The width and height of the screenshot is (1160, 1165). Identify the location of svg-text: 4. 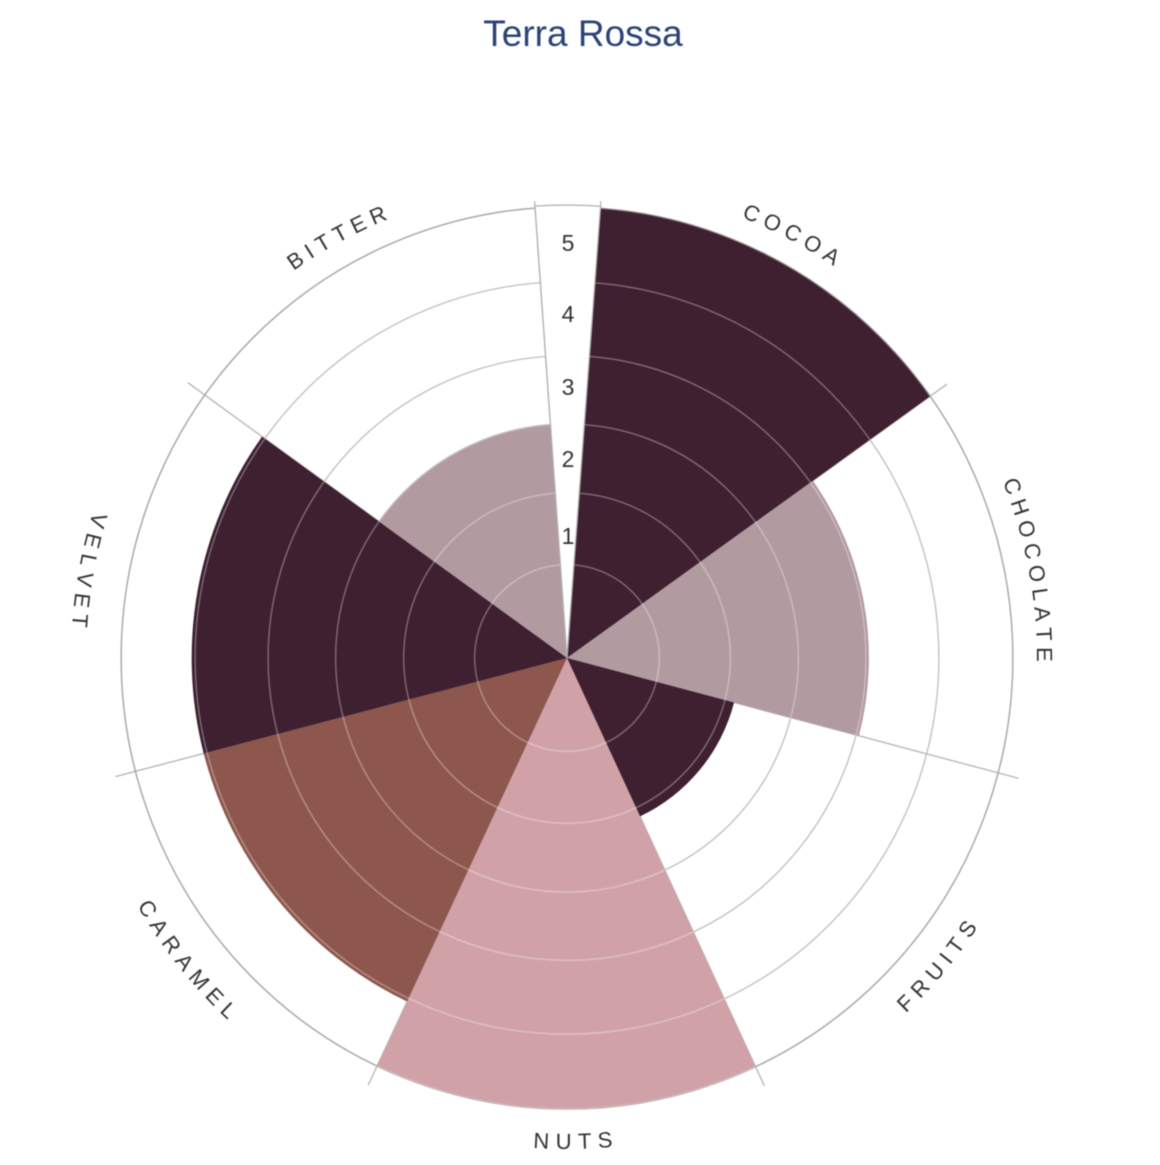
(568, 314).